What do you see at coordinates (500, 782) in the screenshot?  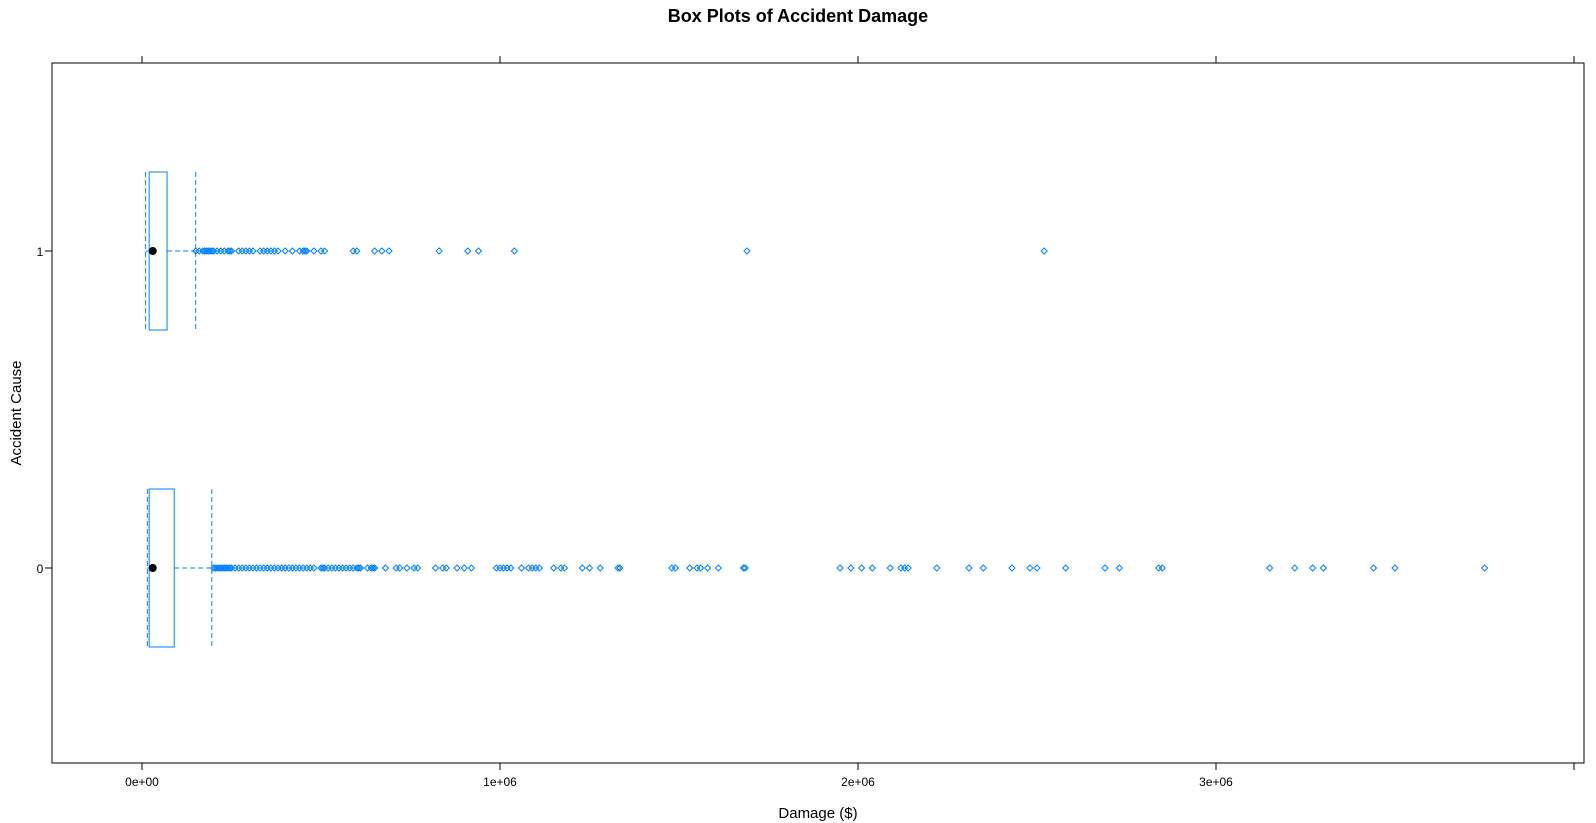 I see `x-tick-label: 1e+06` at bounding box center [500, 782].